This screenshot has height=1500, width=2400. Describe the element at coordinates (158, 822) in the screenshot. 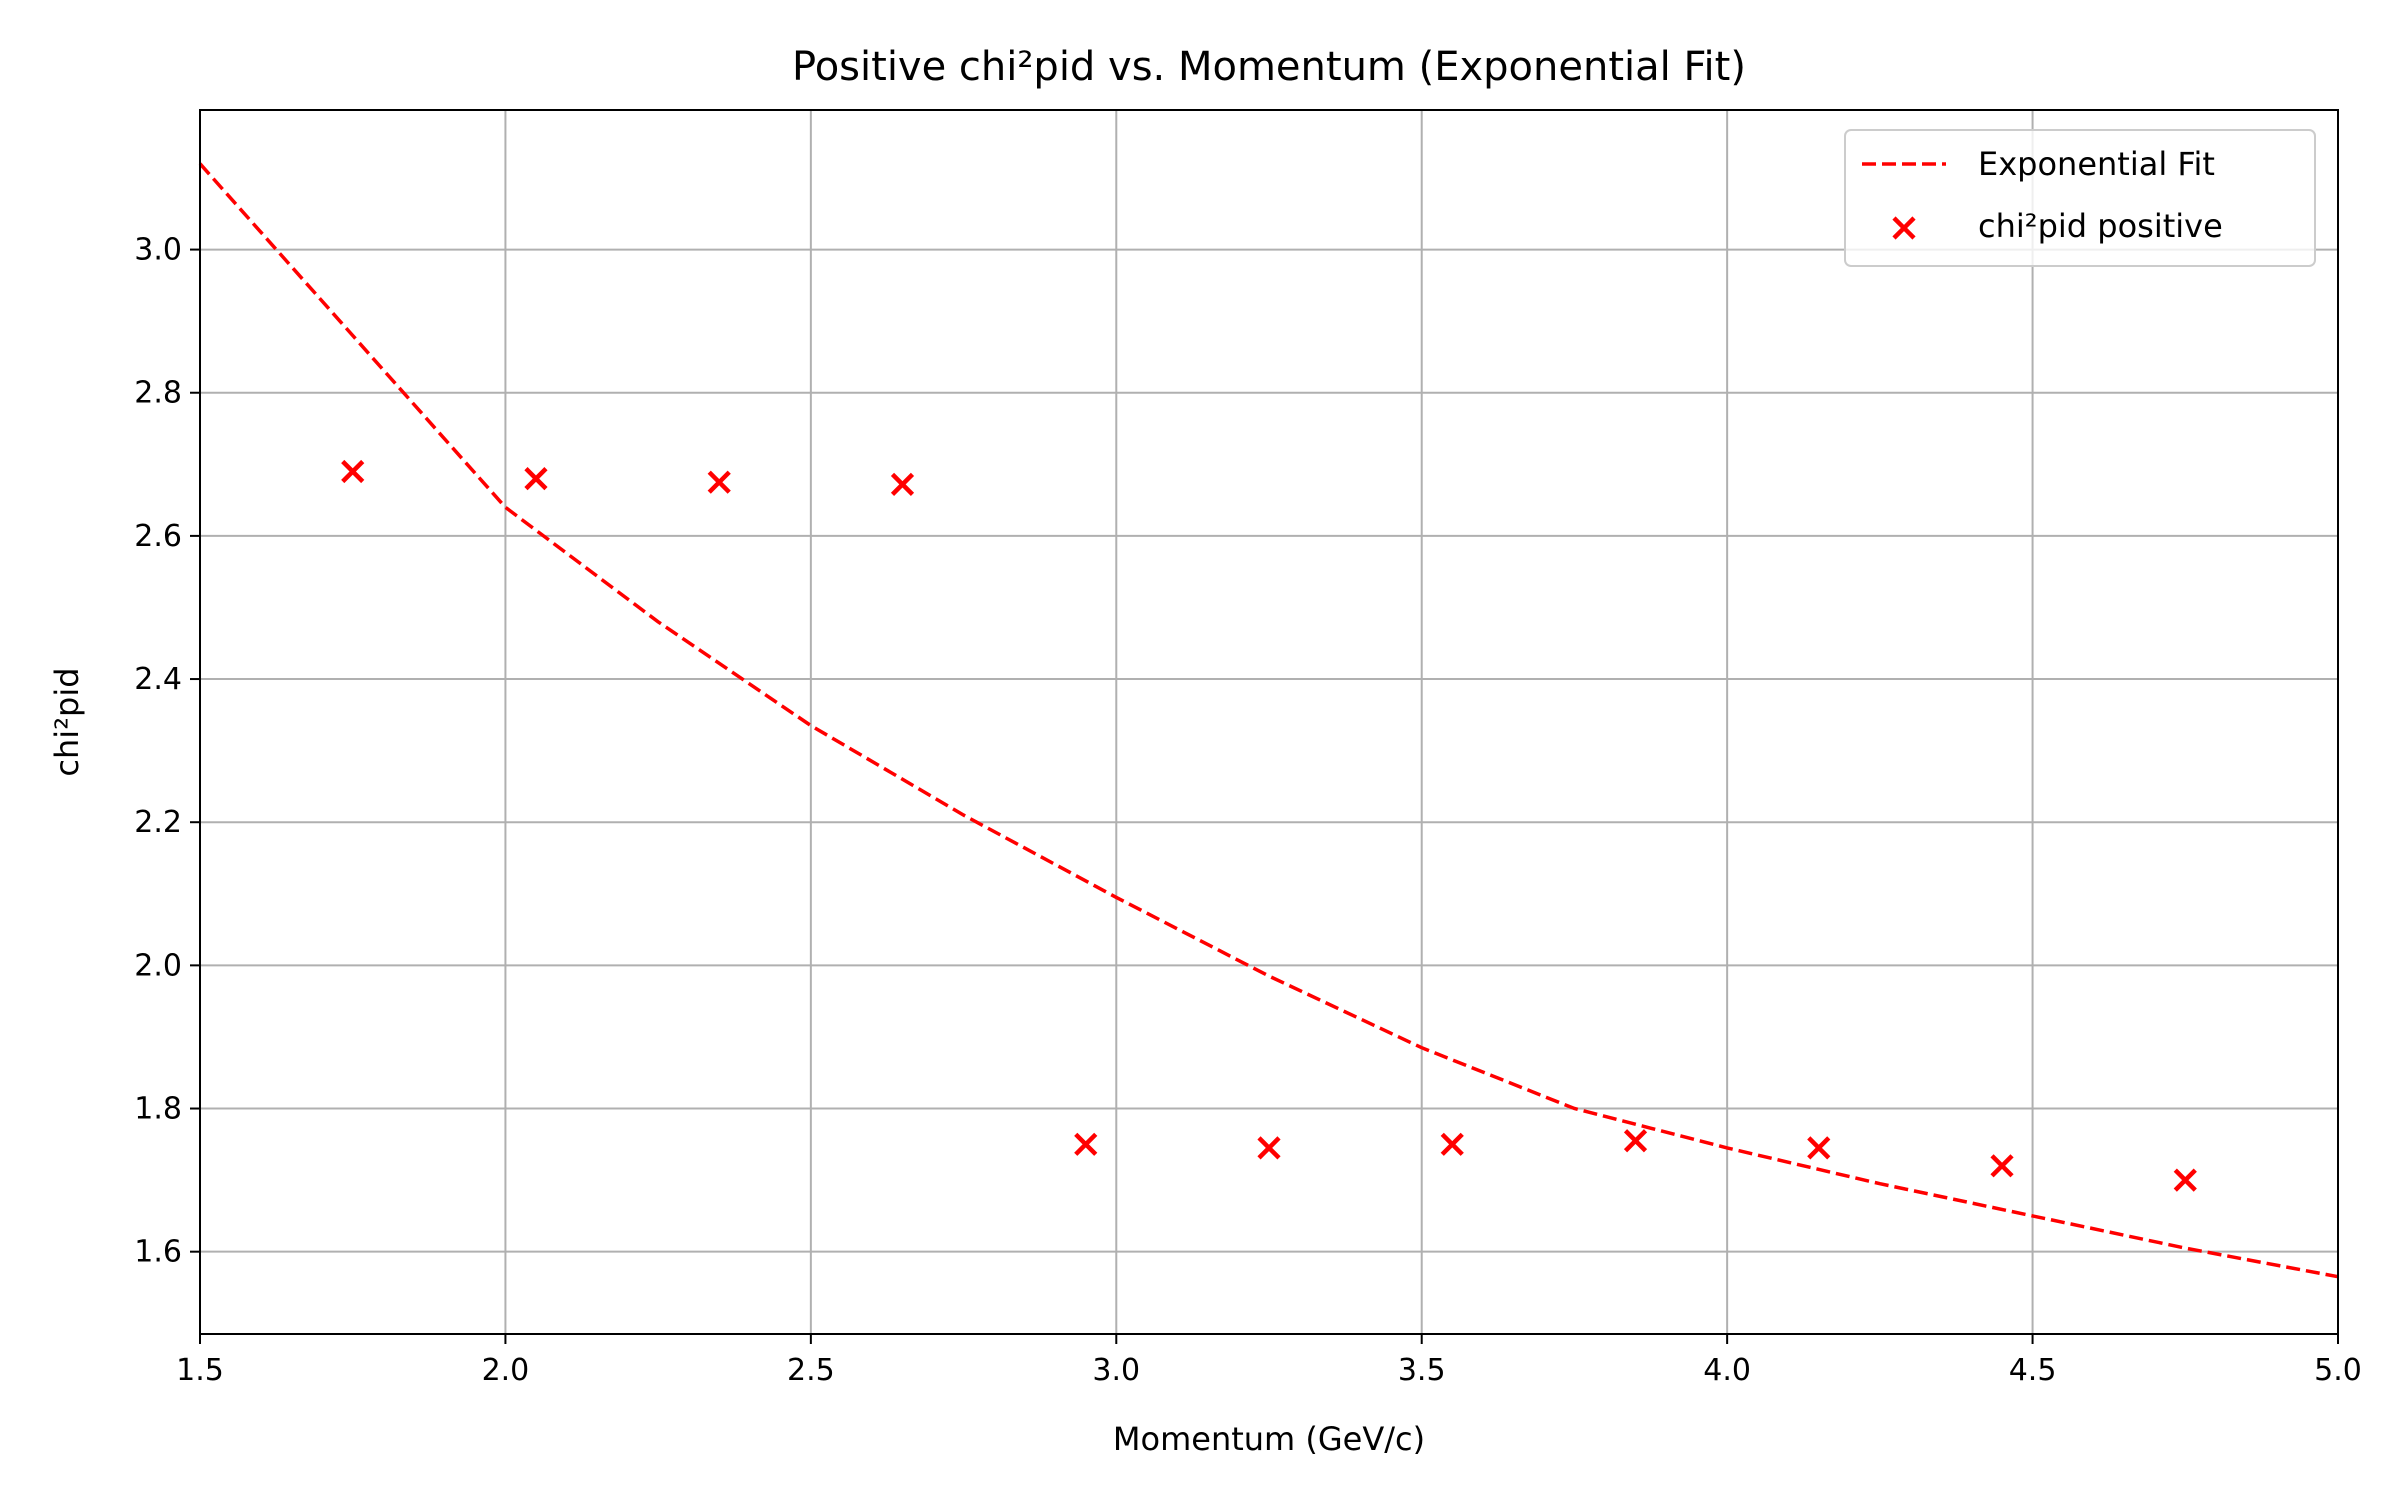

I see `y-tick-label: 2.2` at that location.